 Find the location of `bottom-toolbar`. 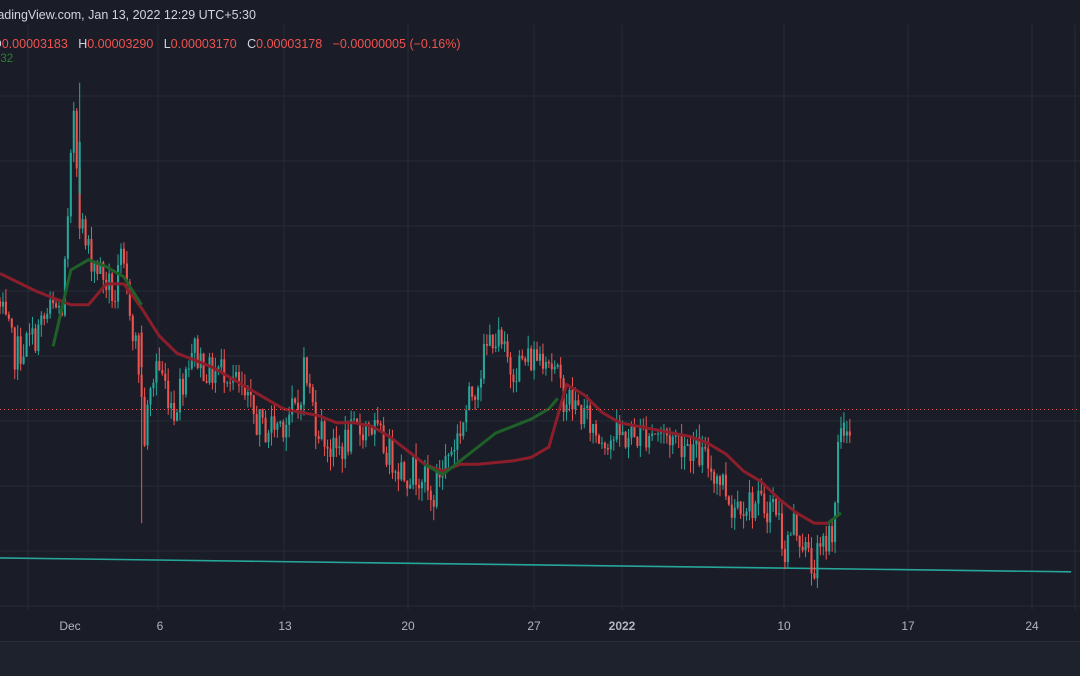

bottom-toolbar is located at coordinates (540, 658).